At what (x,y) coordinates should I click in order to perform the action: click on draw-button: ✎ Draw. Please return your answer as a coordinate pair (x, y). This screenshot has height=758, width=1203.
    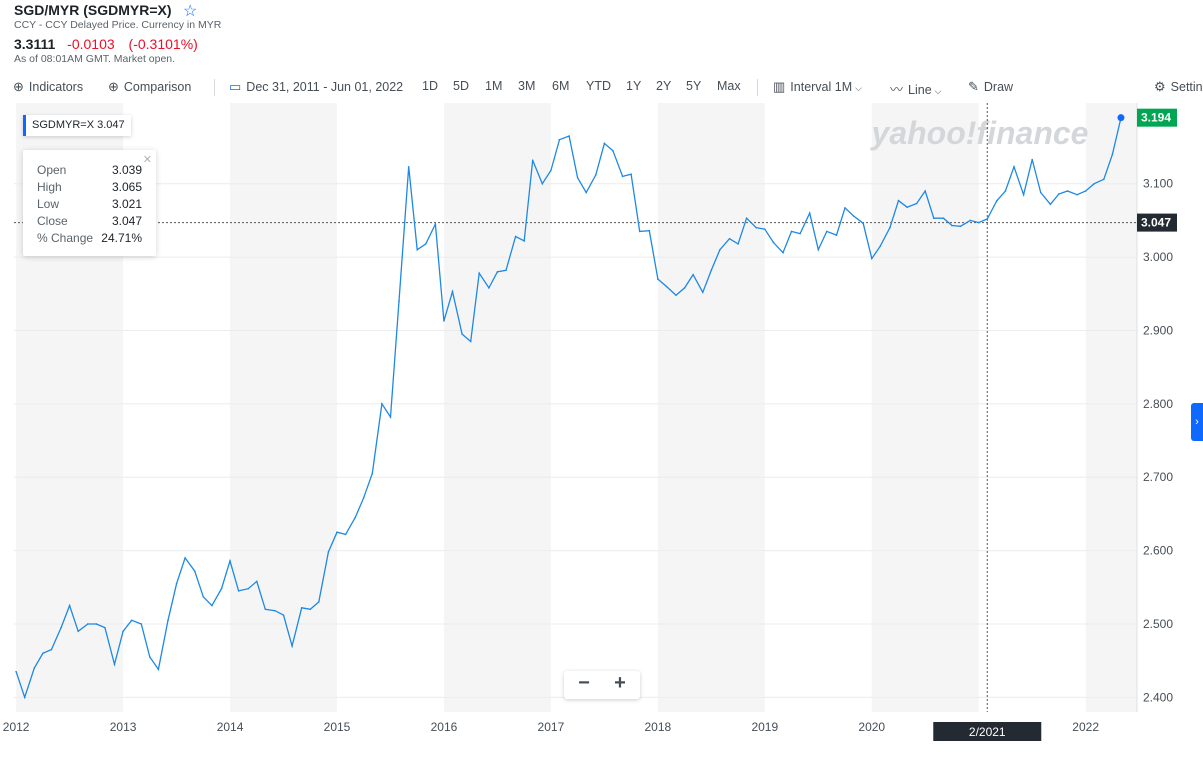
    Looking at the image, I should click on (990, 87).